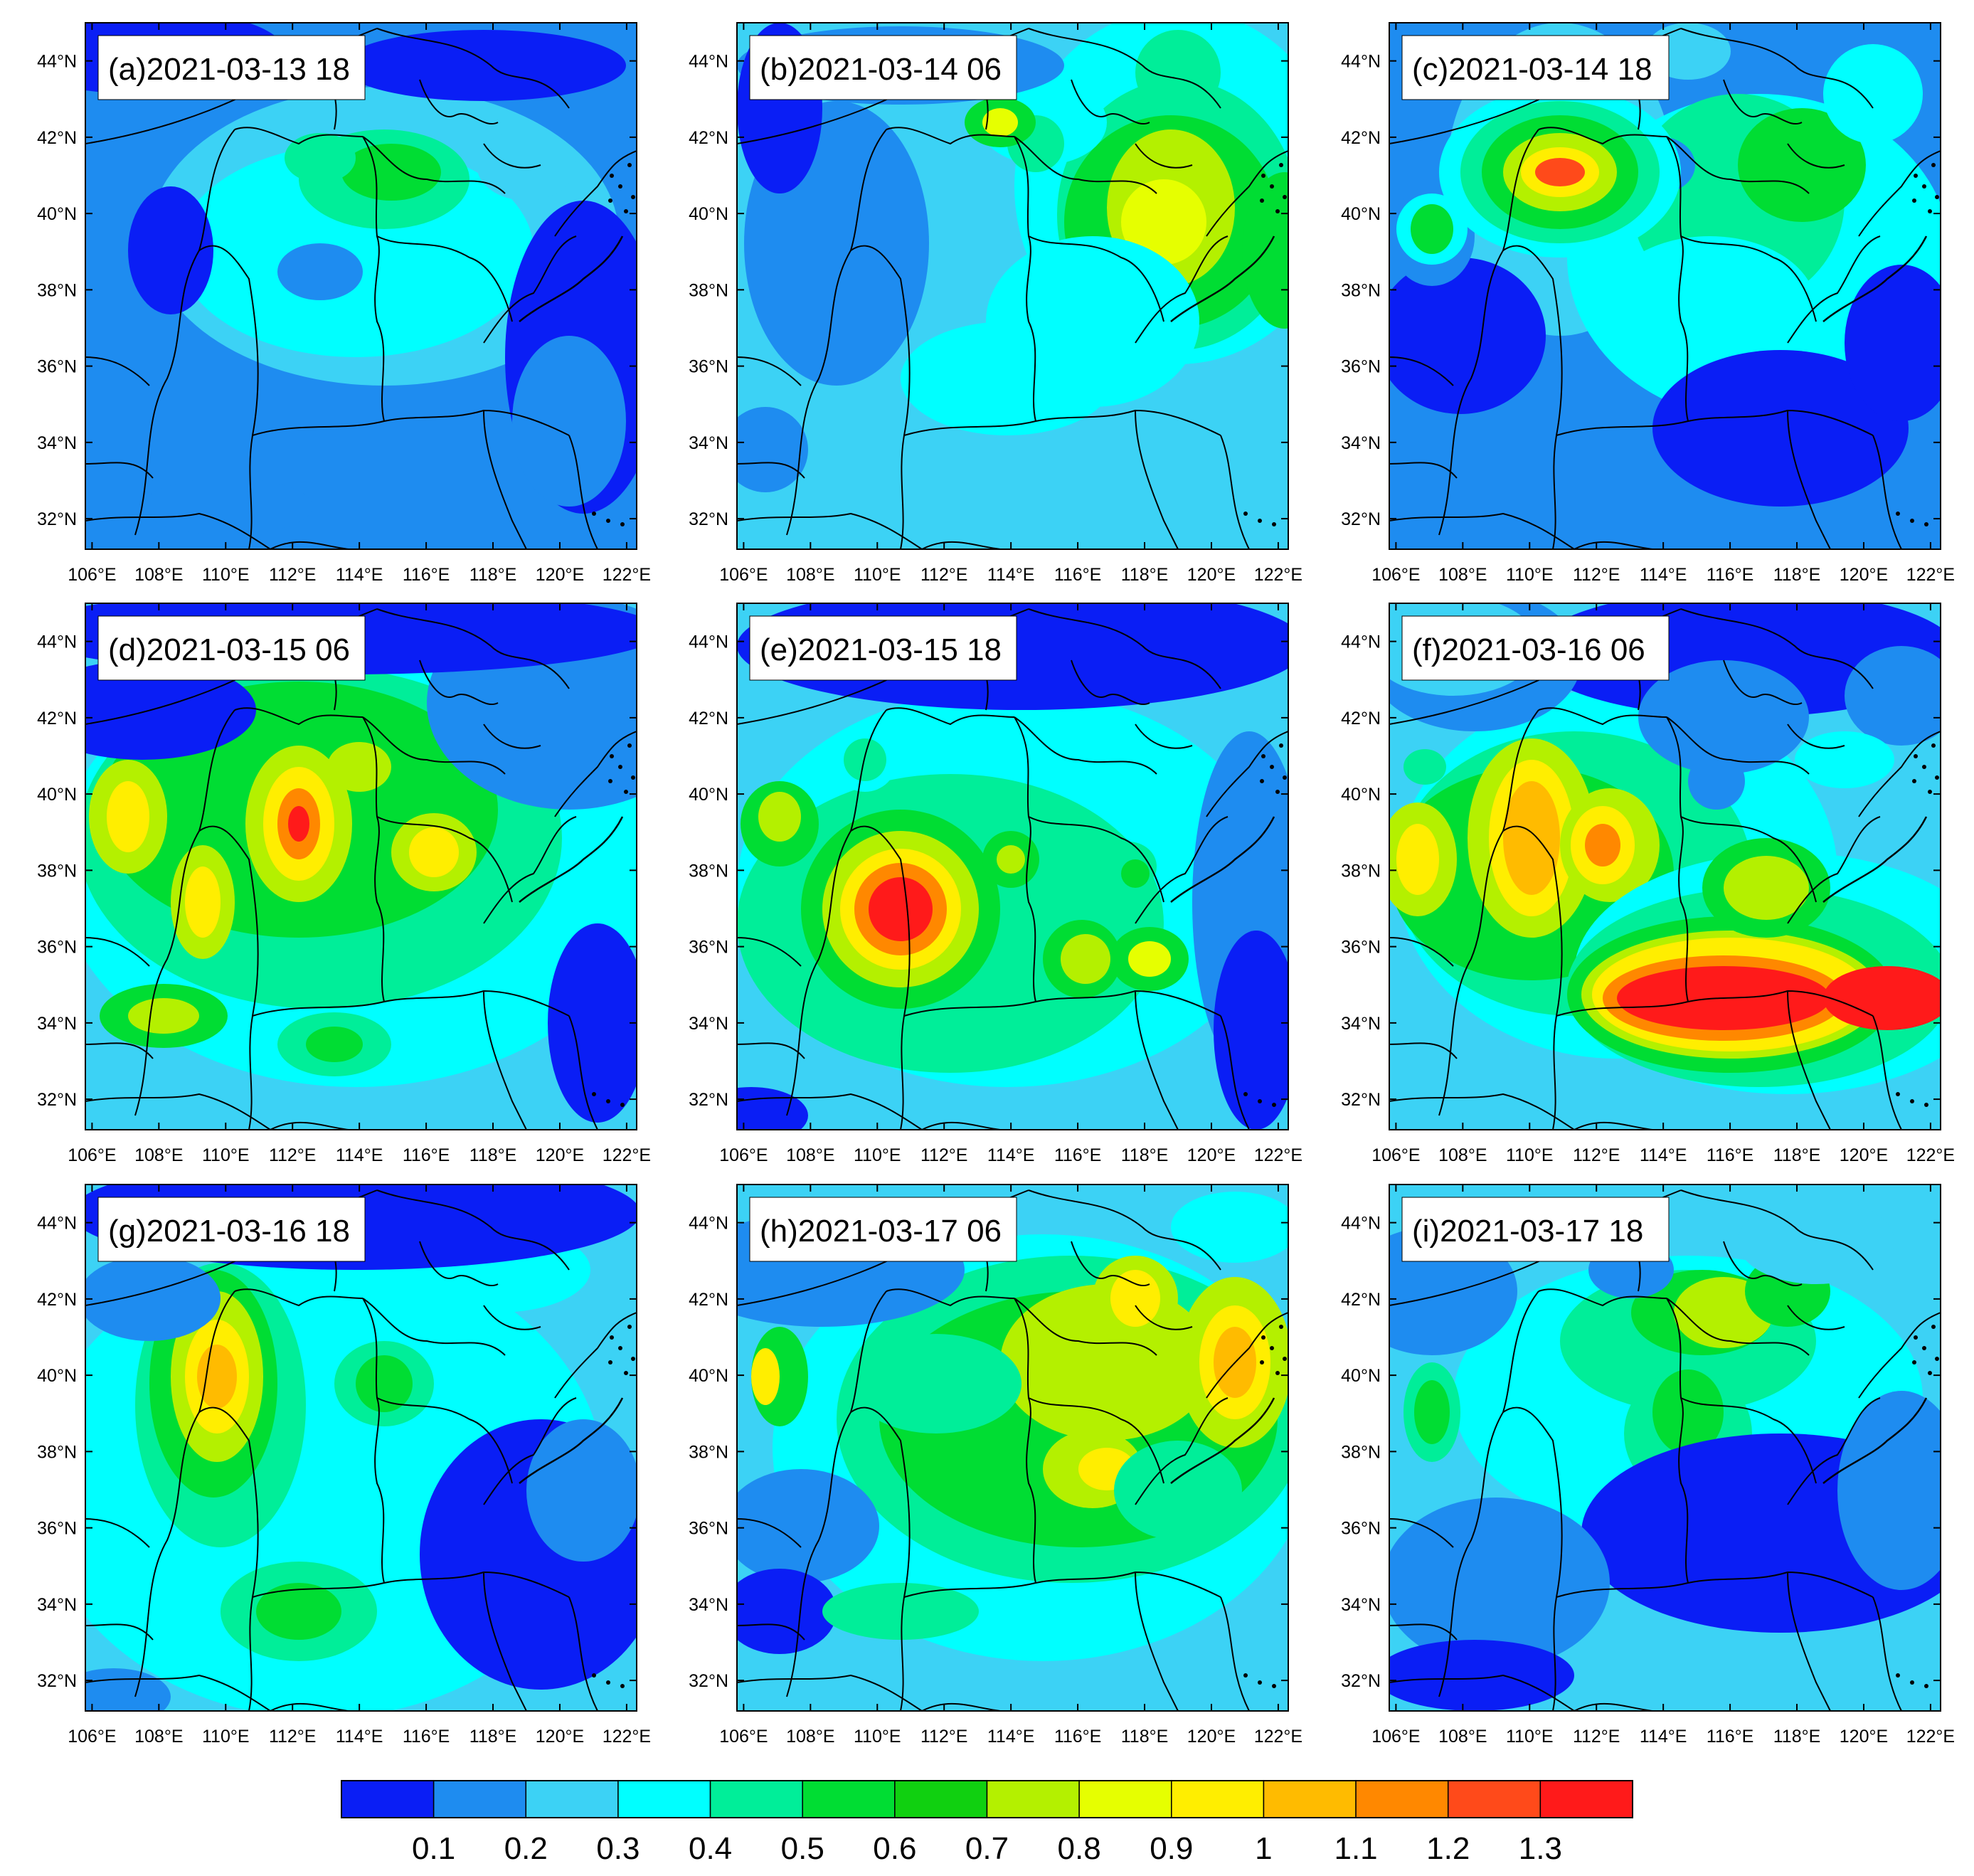 The image size is (1974, 1876). I want to click on lat-tick-label: 42°N, so click(1361, 138).